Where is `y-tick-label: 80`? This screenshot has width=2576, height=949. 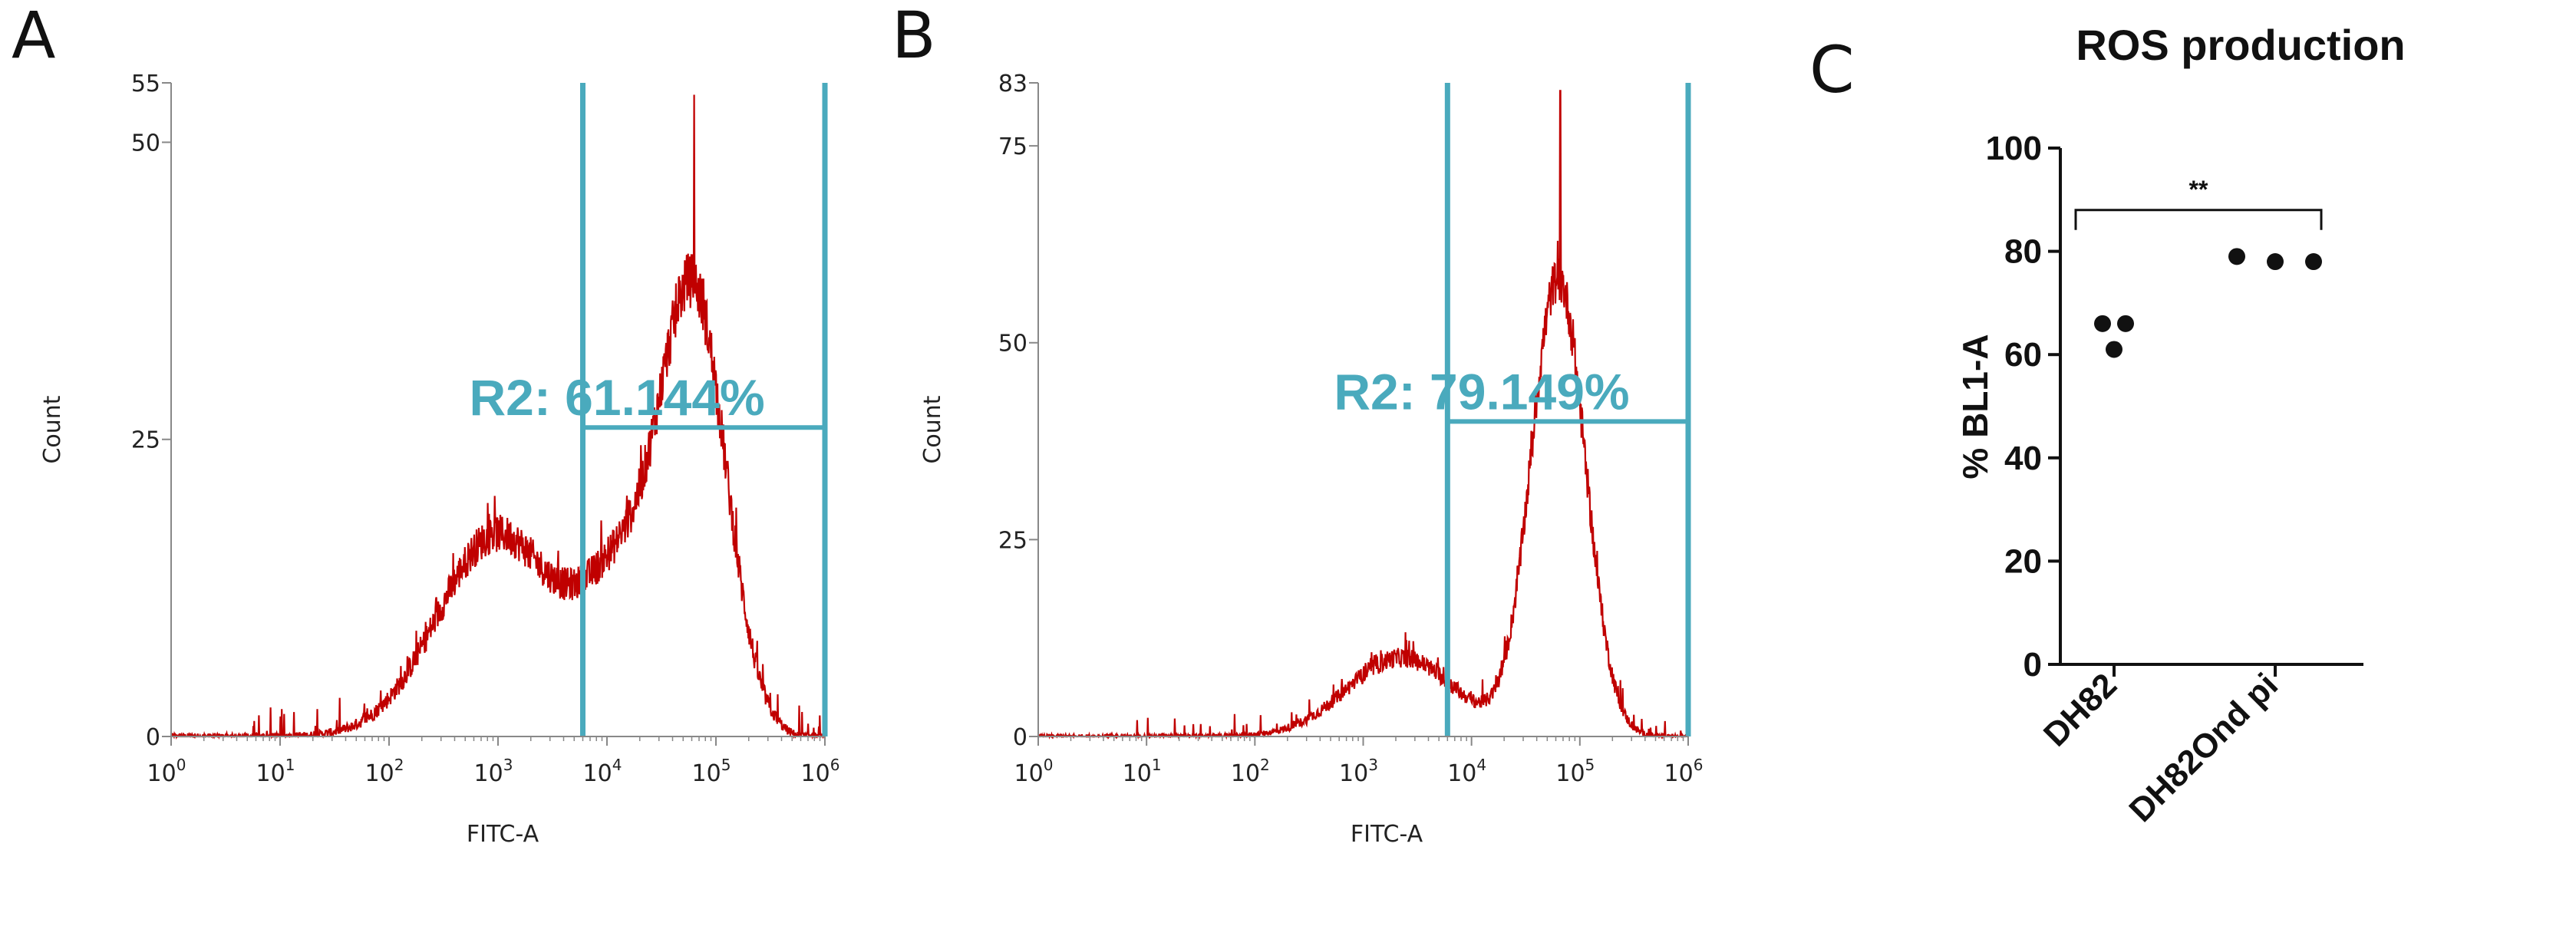
y-tick-label: 80 is located at coordinates (2023, 252).